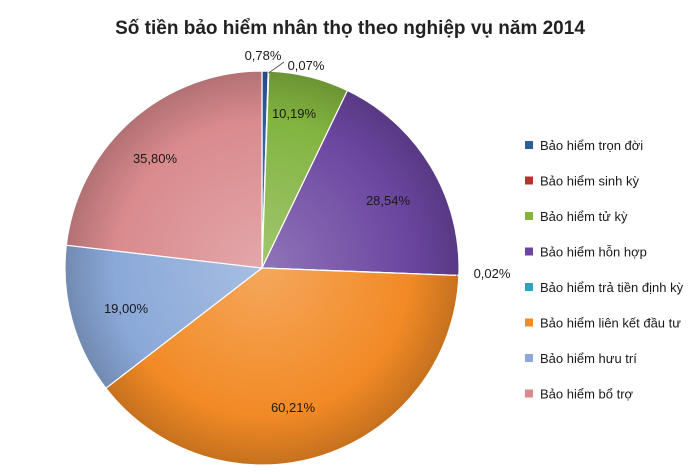 This screenshot has height=474, width=700. I want to click on legend-label-4: Bảo hiểm hỗn hợp, so click(593, 252).